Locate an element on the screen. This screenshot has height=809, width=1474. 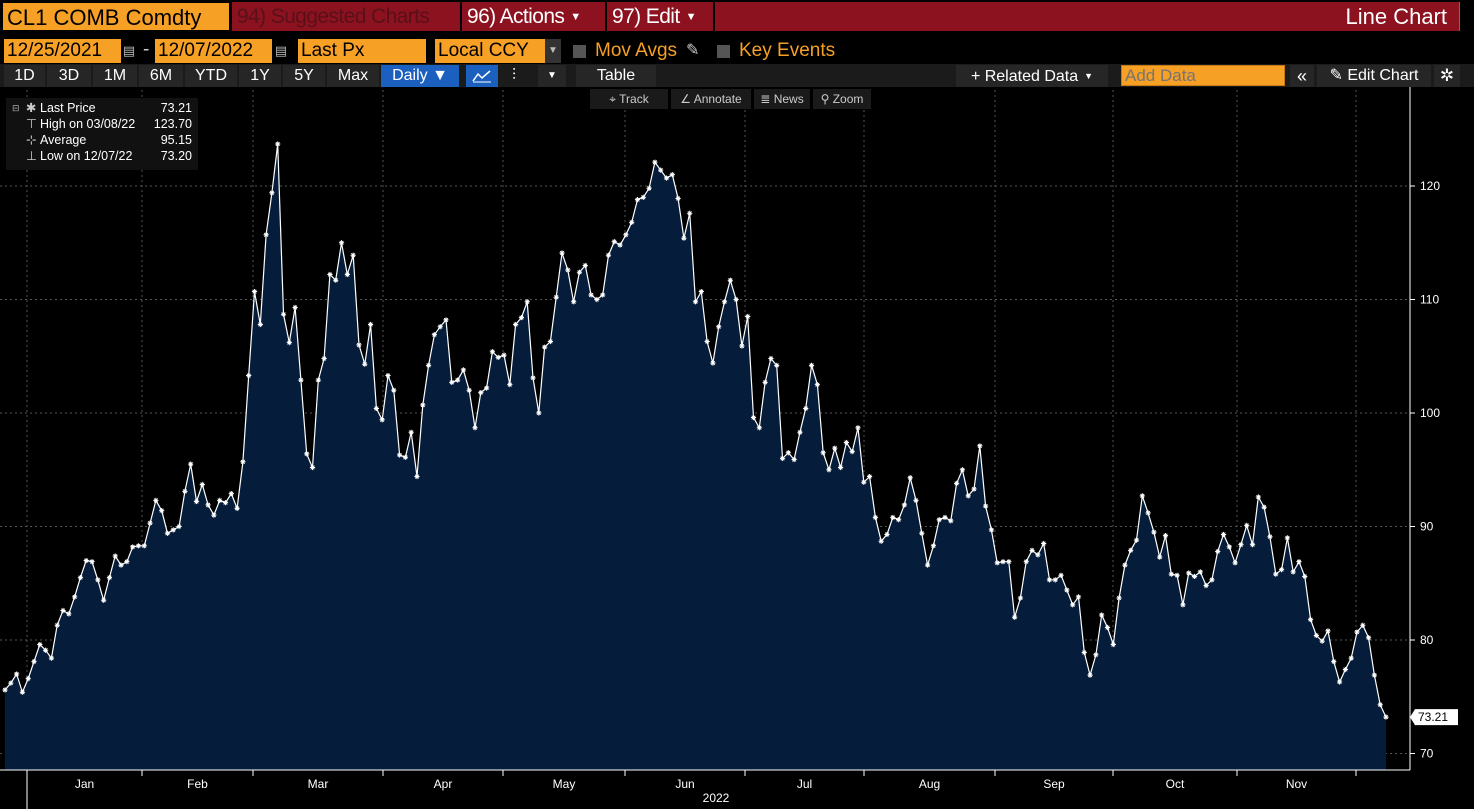
collapse-legend-icon: ⊟ is located at coordinates (16, 108).